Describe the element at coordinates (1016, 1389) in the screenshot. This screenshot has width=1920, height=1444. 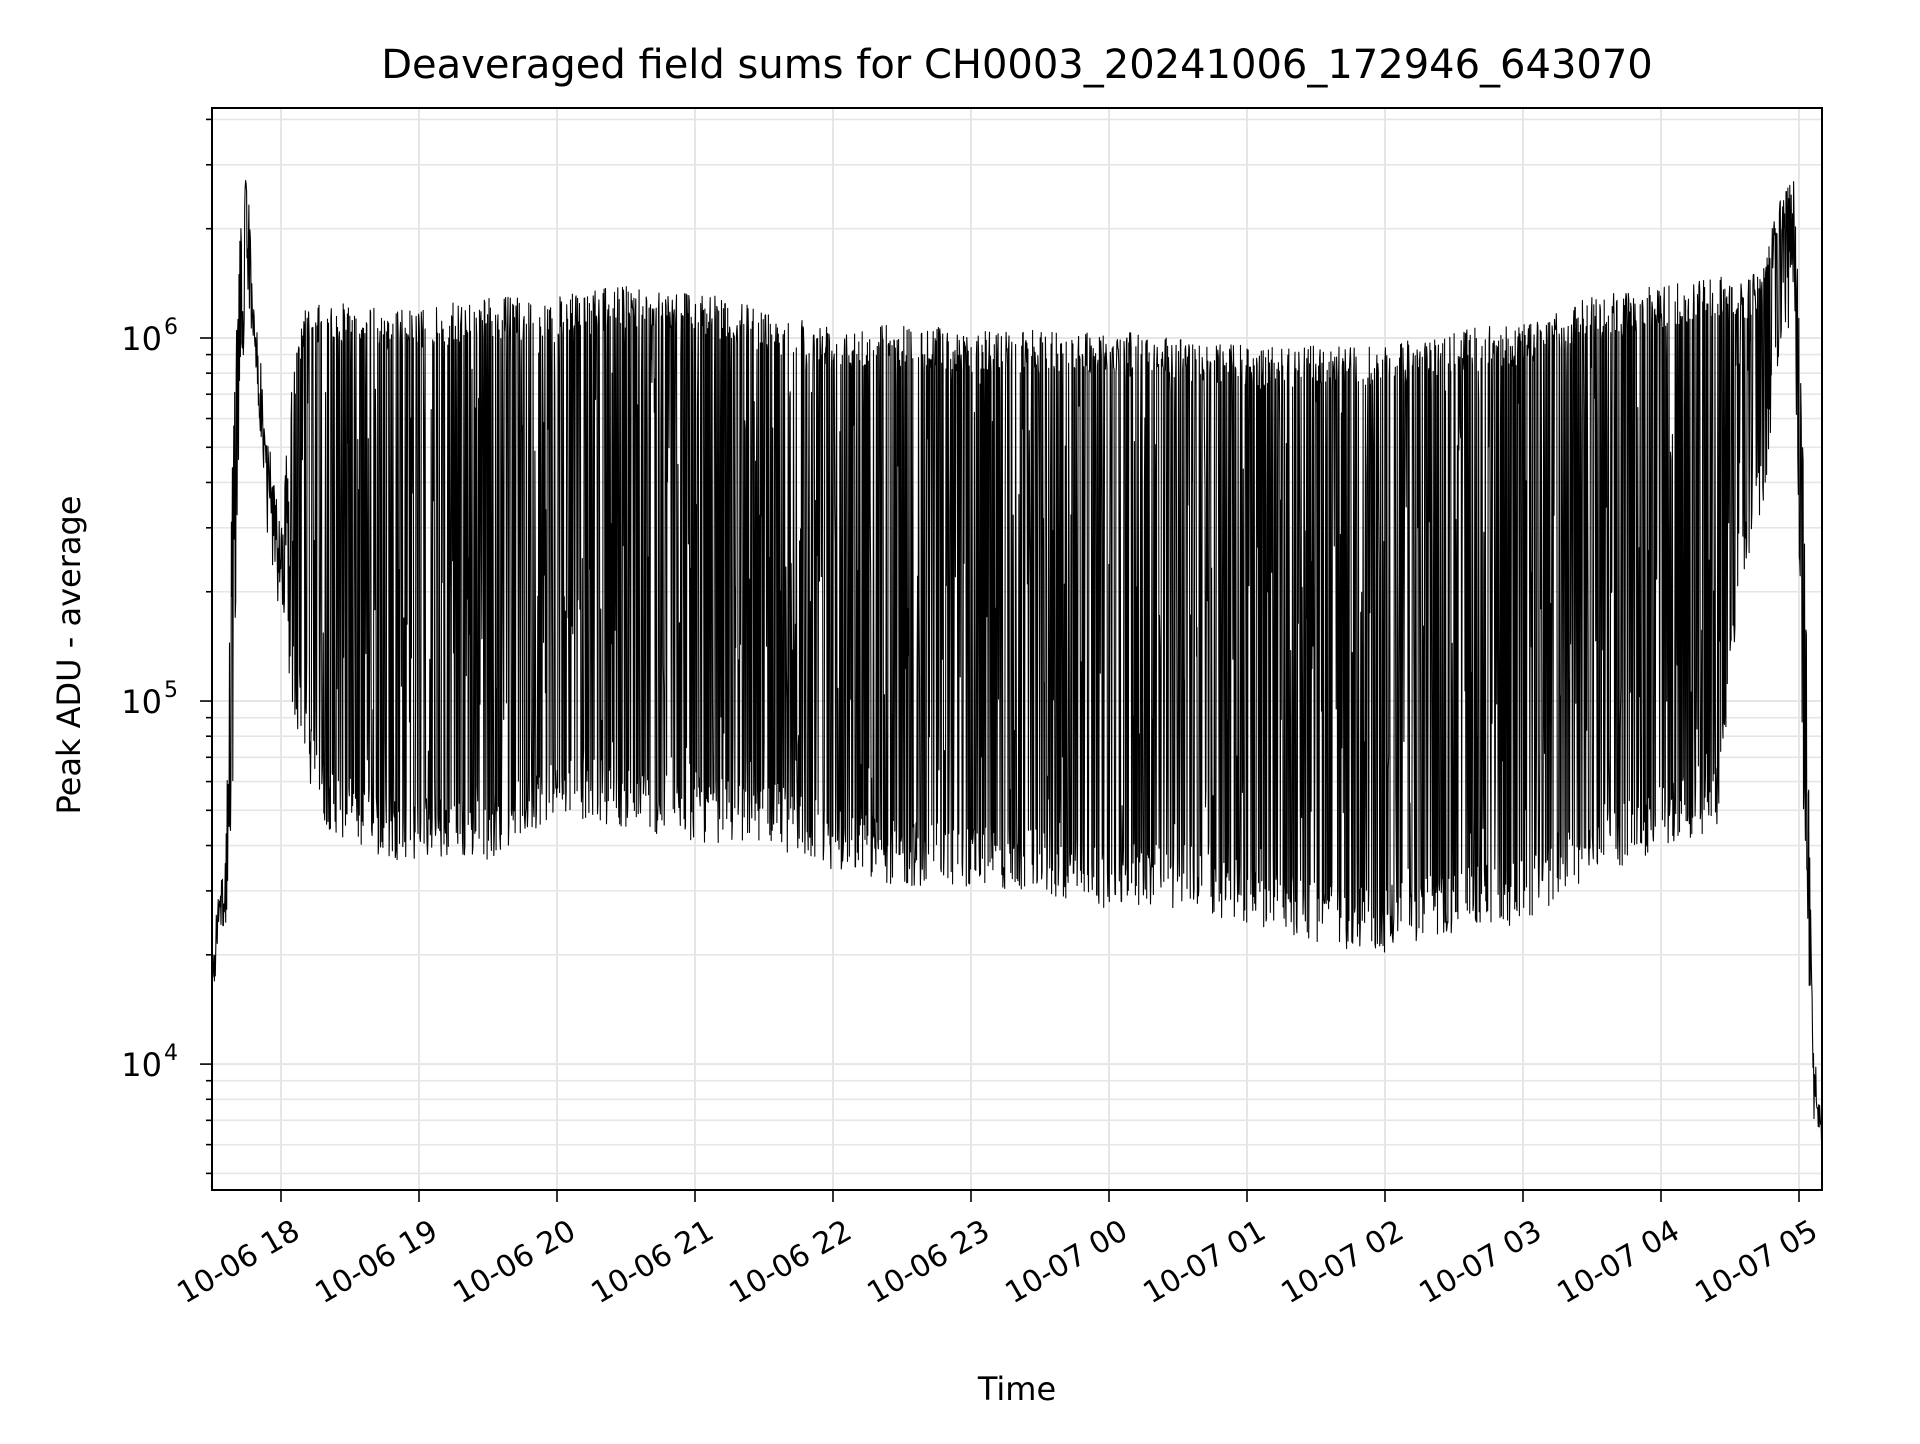
I see `x-axis-label: Time` at that location.